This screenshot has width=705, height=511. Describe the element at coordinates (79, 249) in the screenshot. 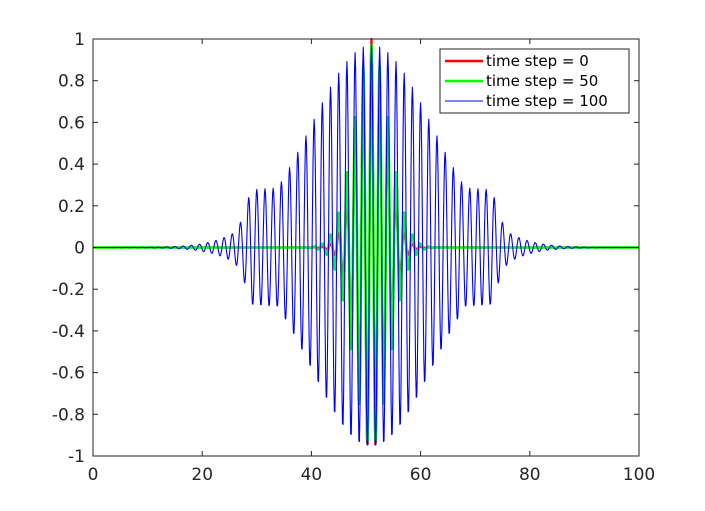

I see `y-tick-label: 0` at that location.